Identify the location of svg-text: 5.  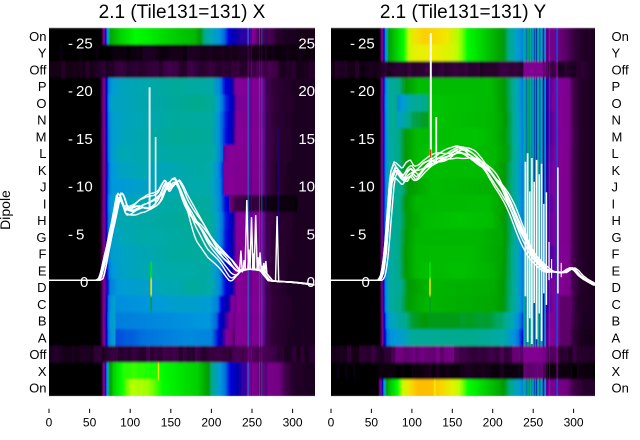
(311, 234).